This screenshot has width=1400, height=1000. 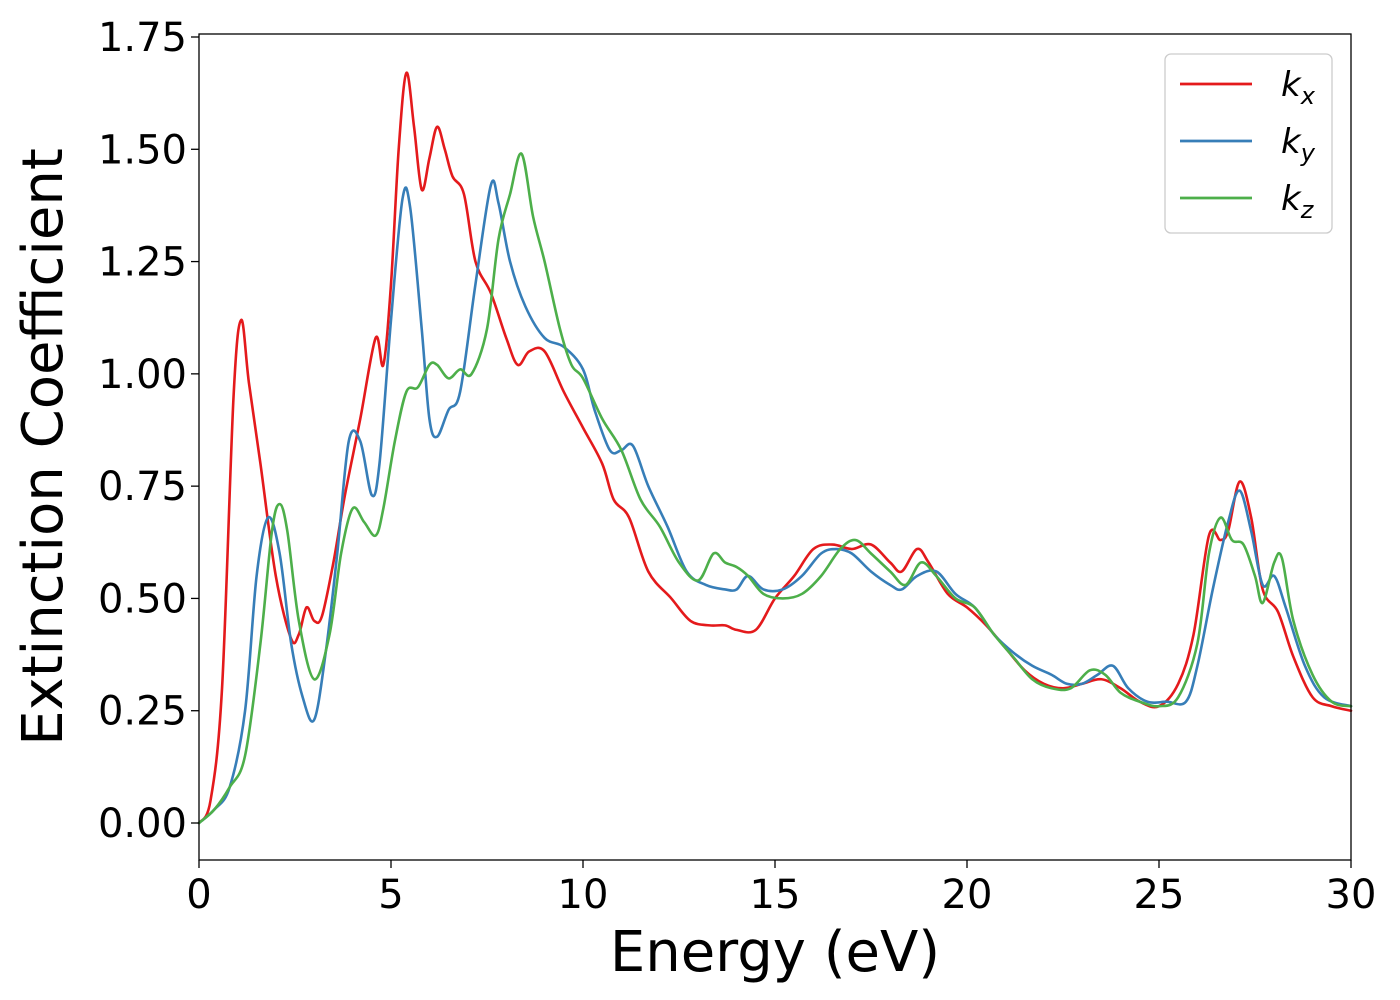 What do you see at coordinates (142, 38) in the screenshot?
I see `y-tick-label: 1.75` at bounding box center [142, 38].